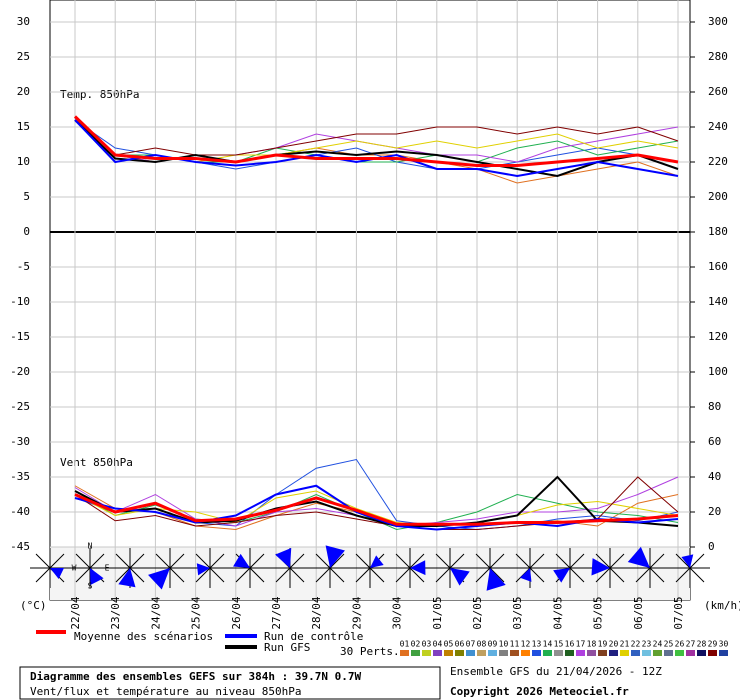  I want to click on y2-tick-label: 20, so click(714, 511).